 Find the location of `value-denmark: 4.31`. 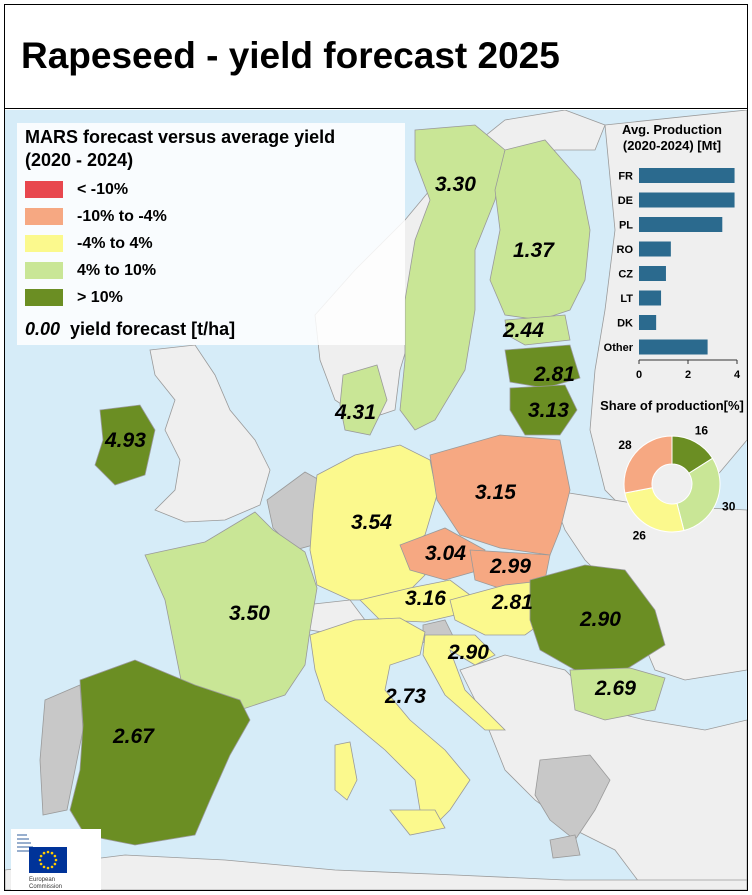

value-denmark: 4.31 is located at coordinates (355, 412).